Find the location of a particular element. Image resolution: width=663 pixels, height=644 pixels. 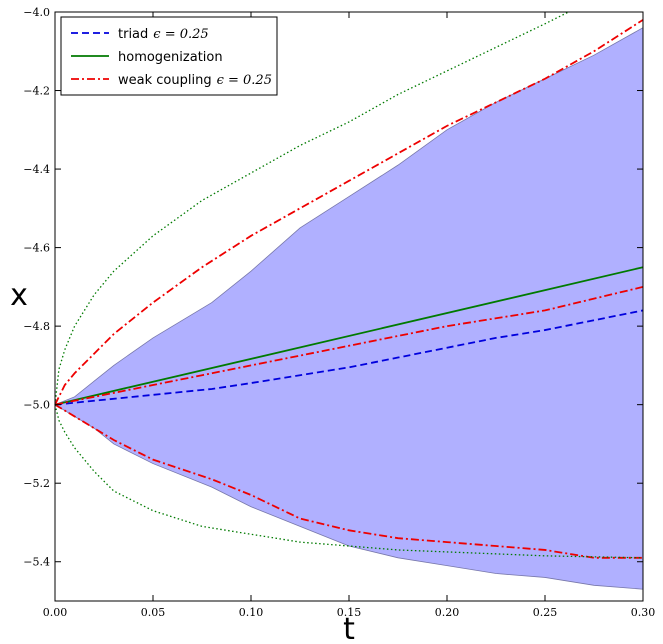

triad-series-line is located at coordinates (349, 357).